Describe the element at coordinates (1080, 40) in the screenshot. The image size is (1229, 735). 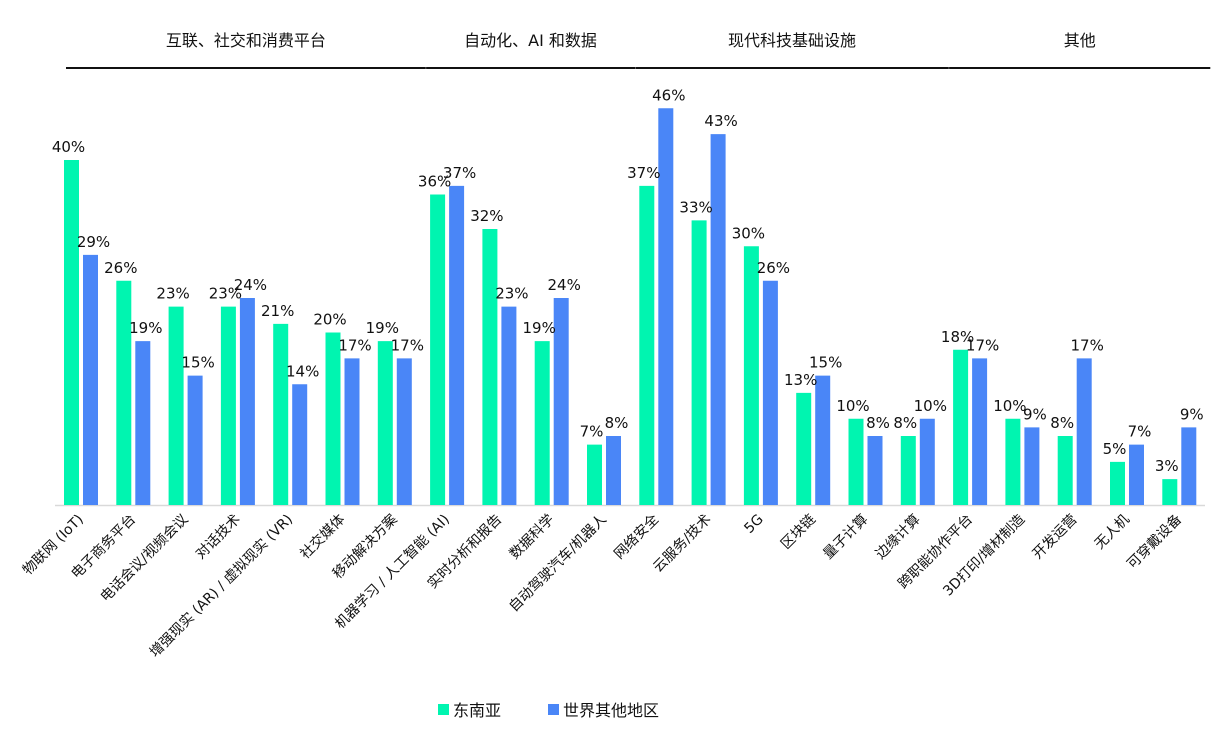
I see `group-header: 其他` at that location.